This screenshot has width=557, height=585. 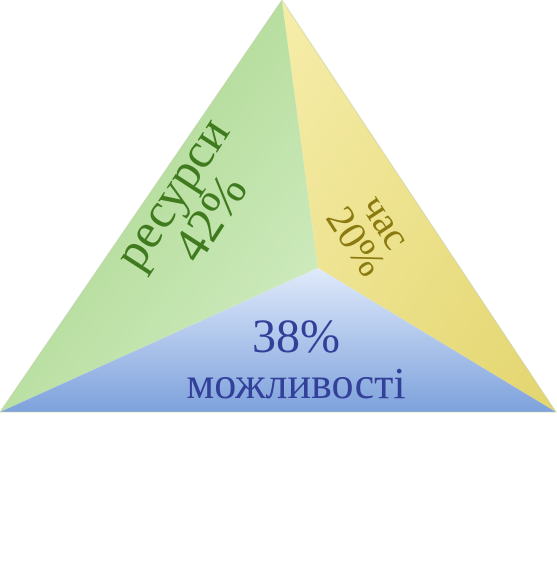 What do you see at coordinates (296, 336) in the screenshot?
I see `segment-opportunities-percent: 38%` at bounding box center [296, 336].